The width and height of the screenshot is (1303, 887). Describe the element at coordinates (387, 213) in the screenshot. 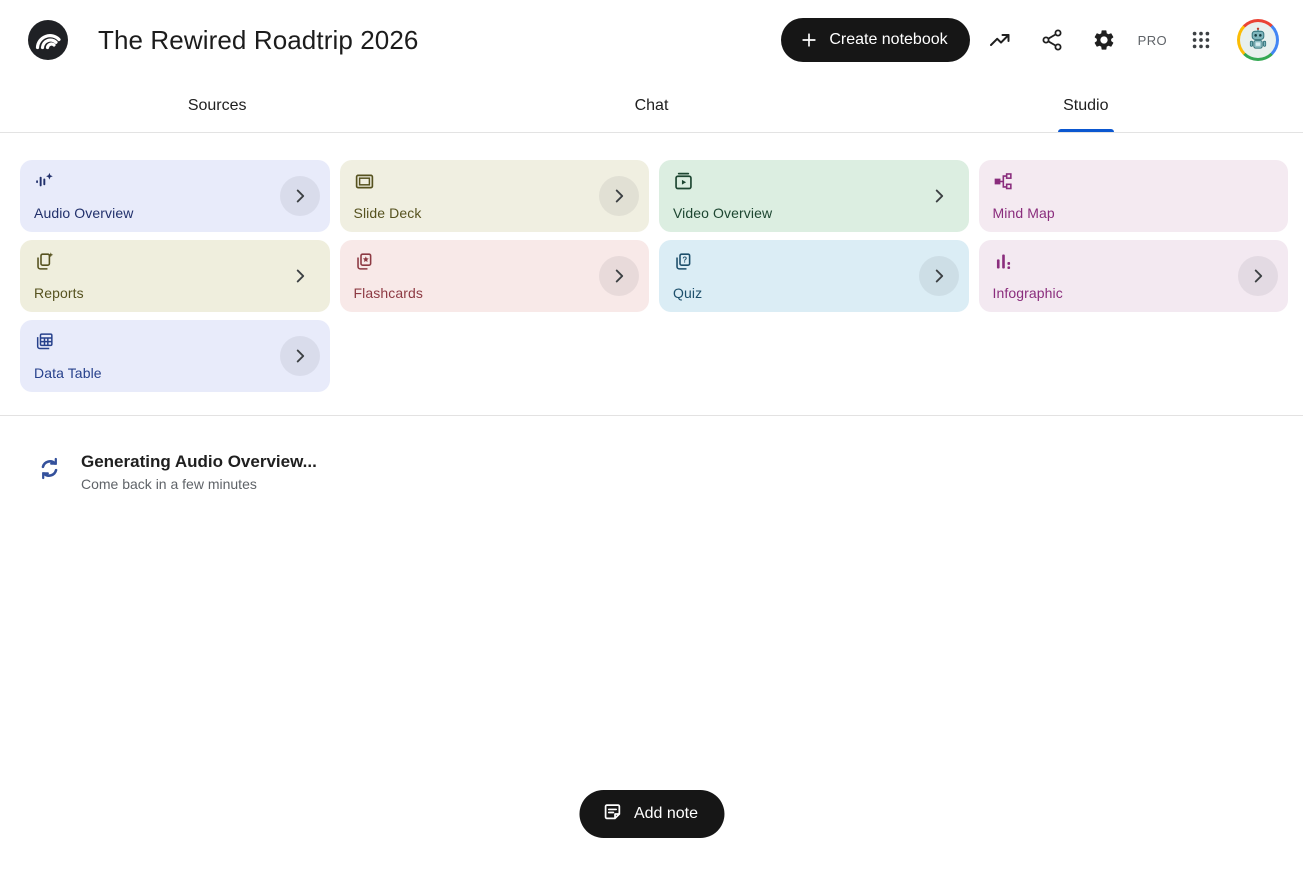

I see `card-label: Slide Deck` at that location.